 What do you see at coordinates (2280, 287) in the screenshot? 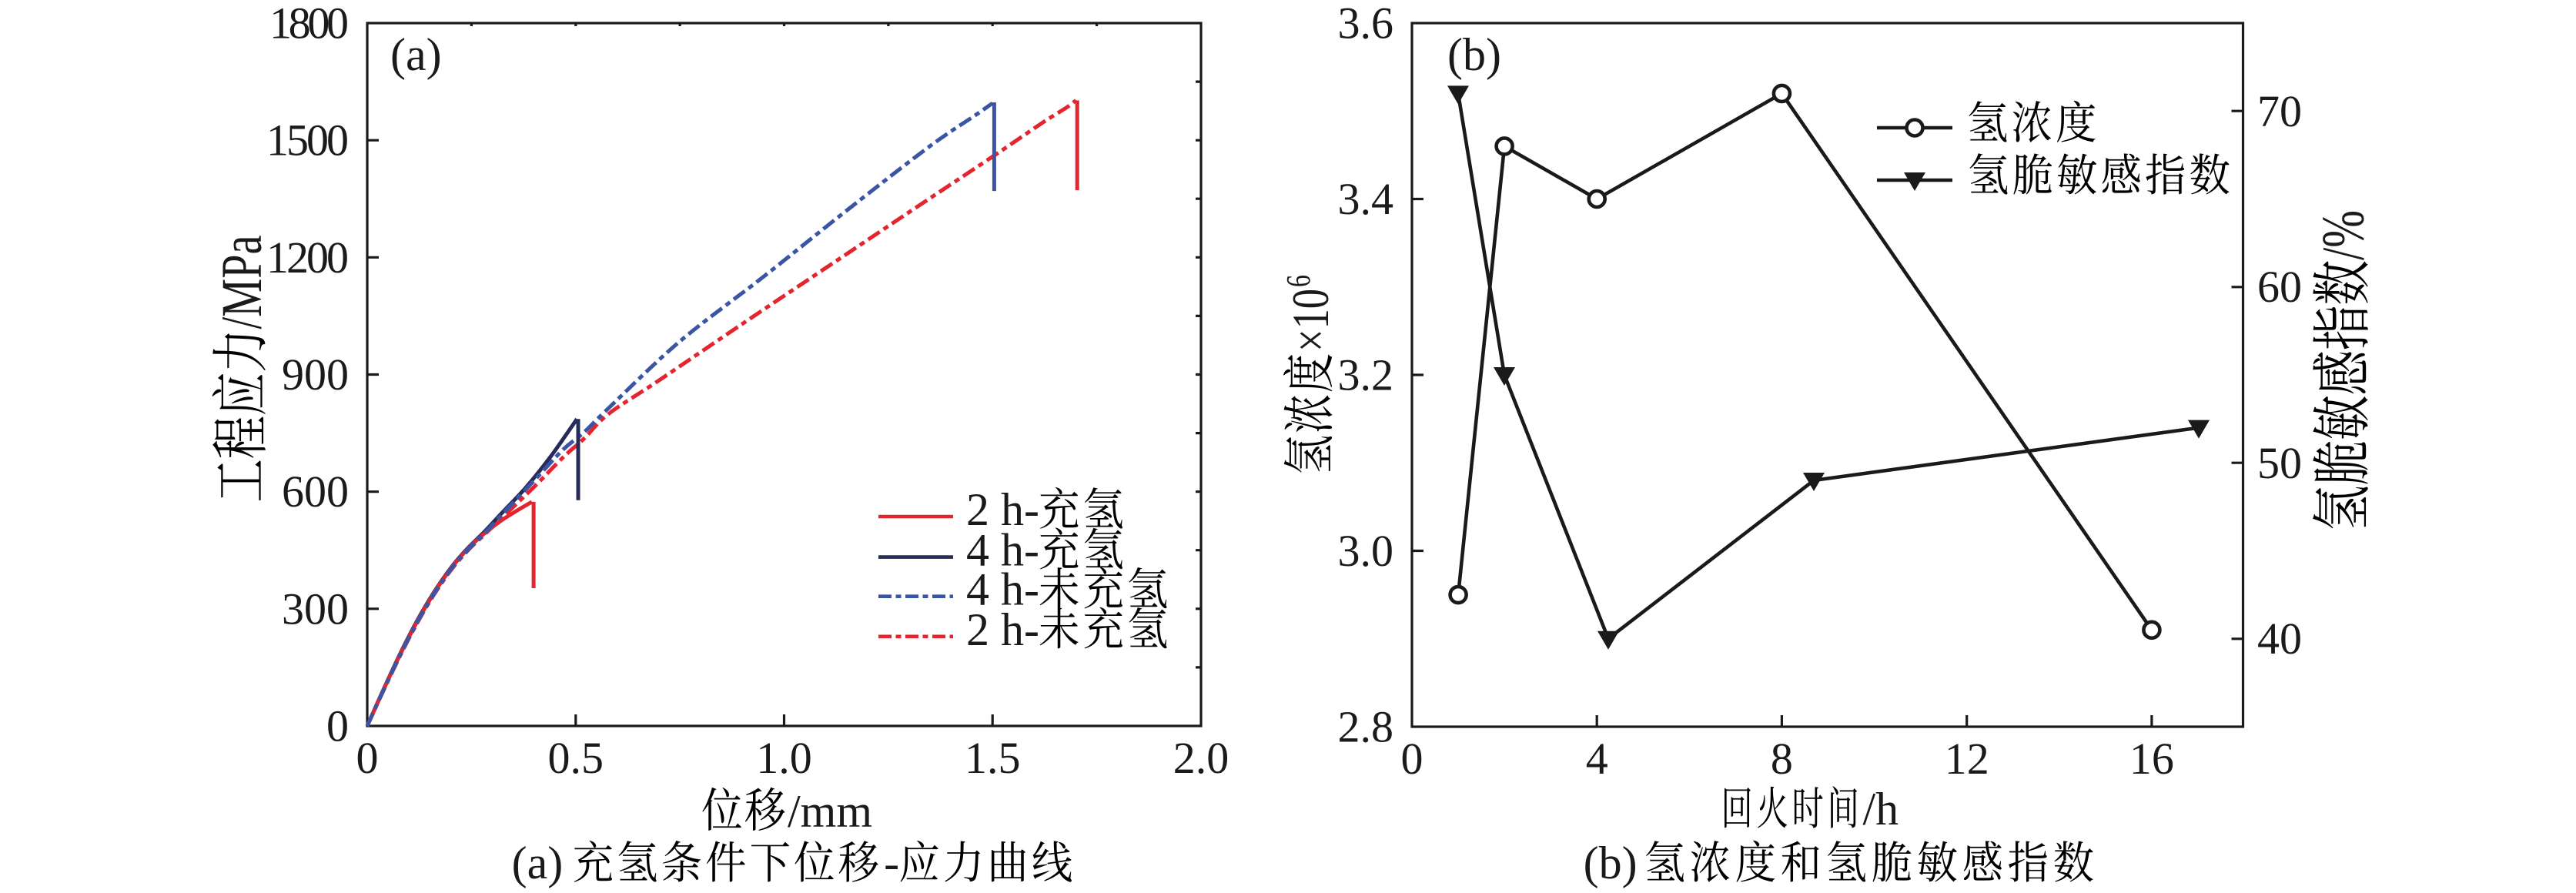
I see `svg-text: 60` at bounding box center [2280, 287].